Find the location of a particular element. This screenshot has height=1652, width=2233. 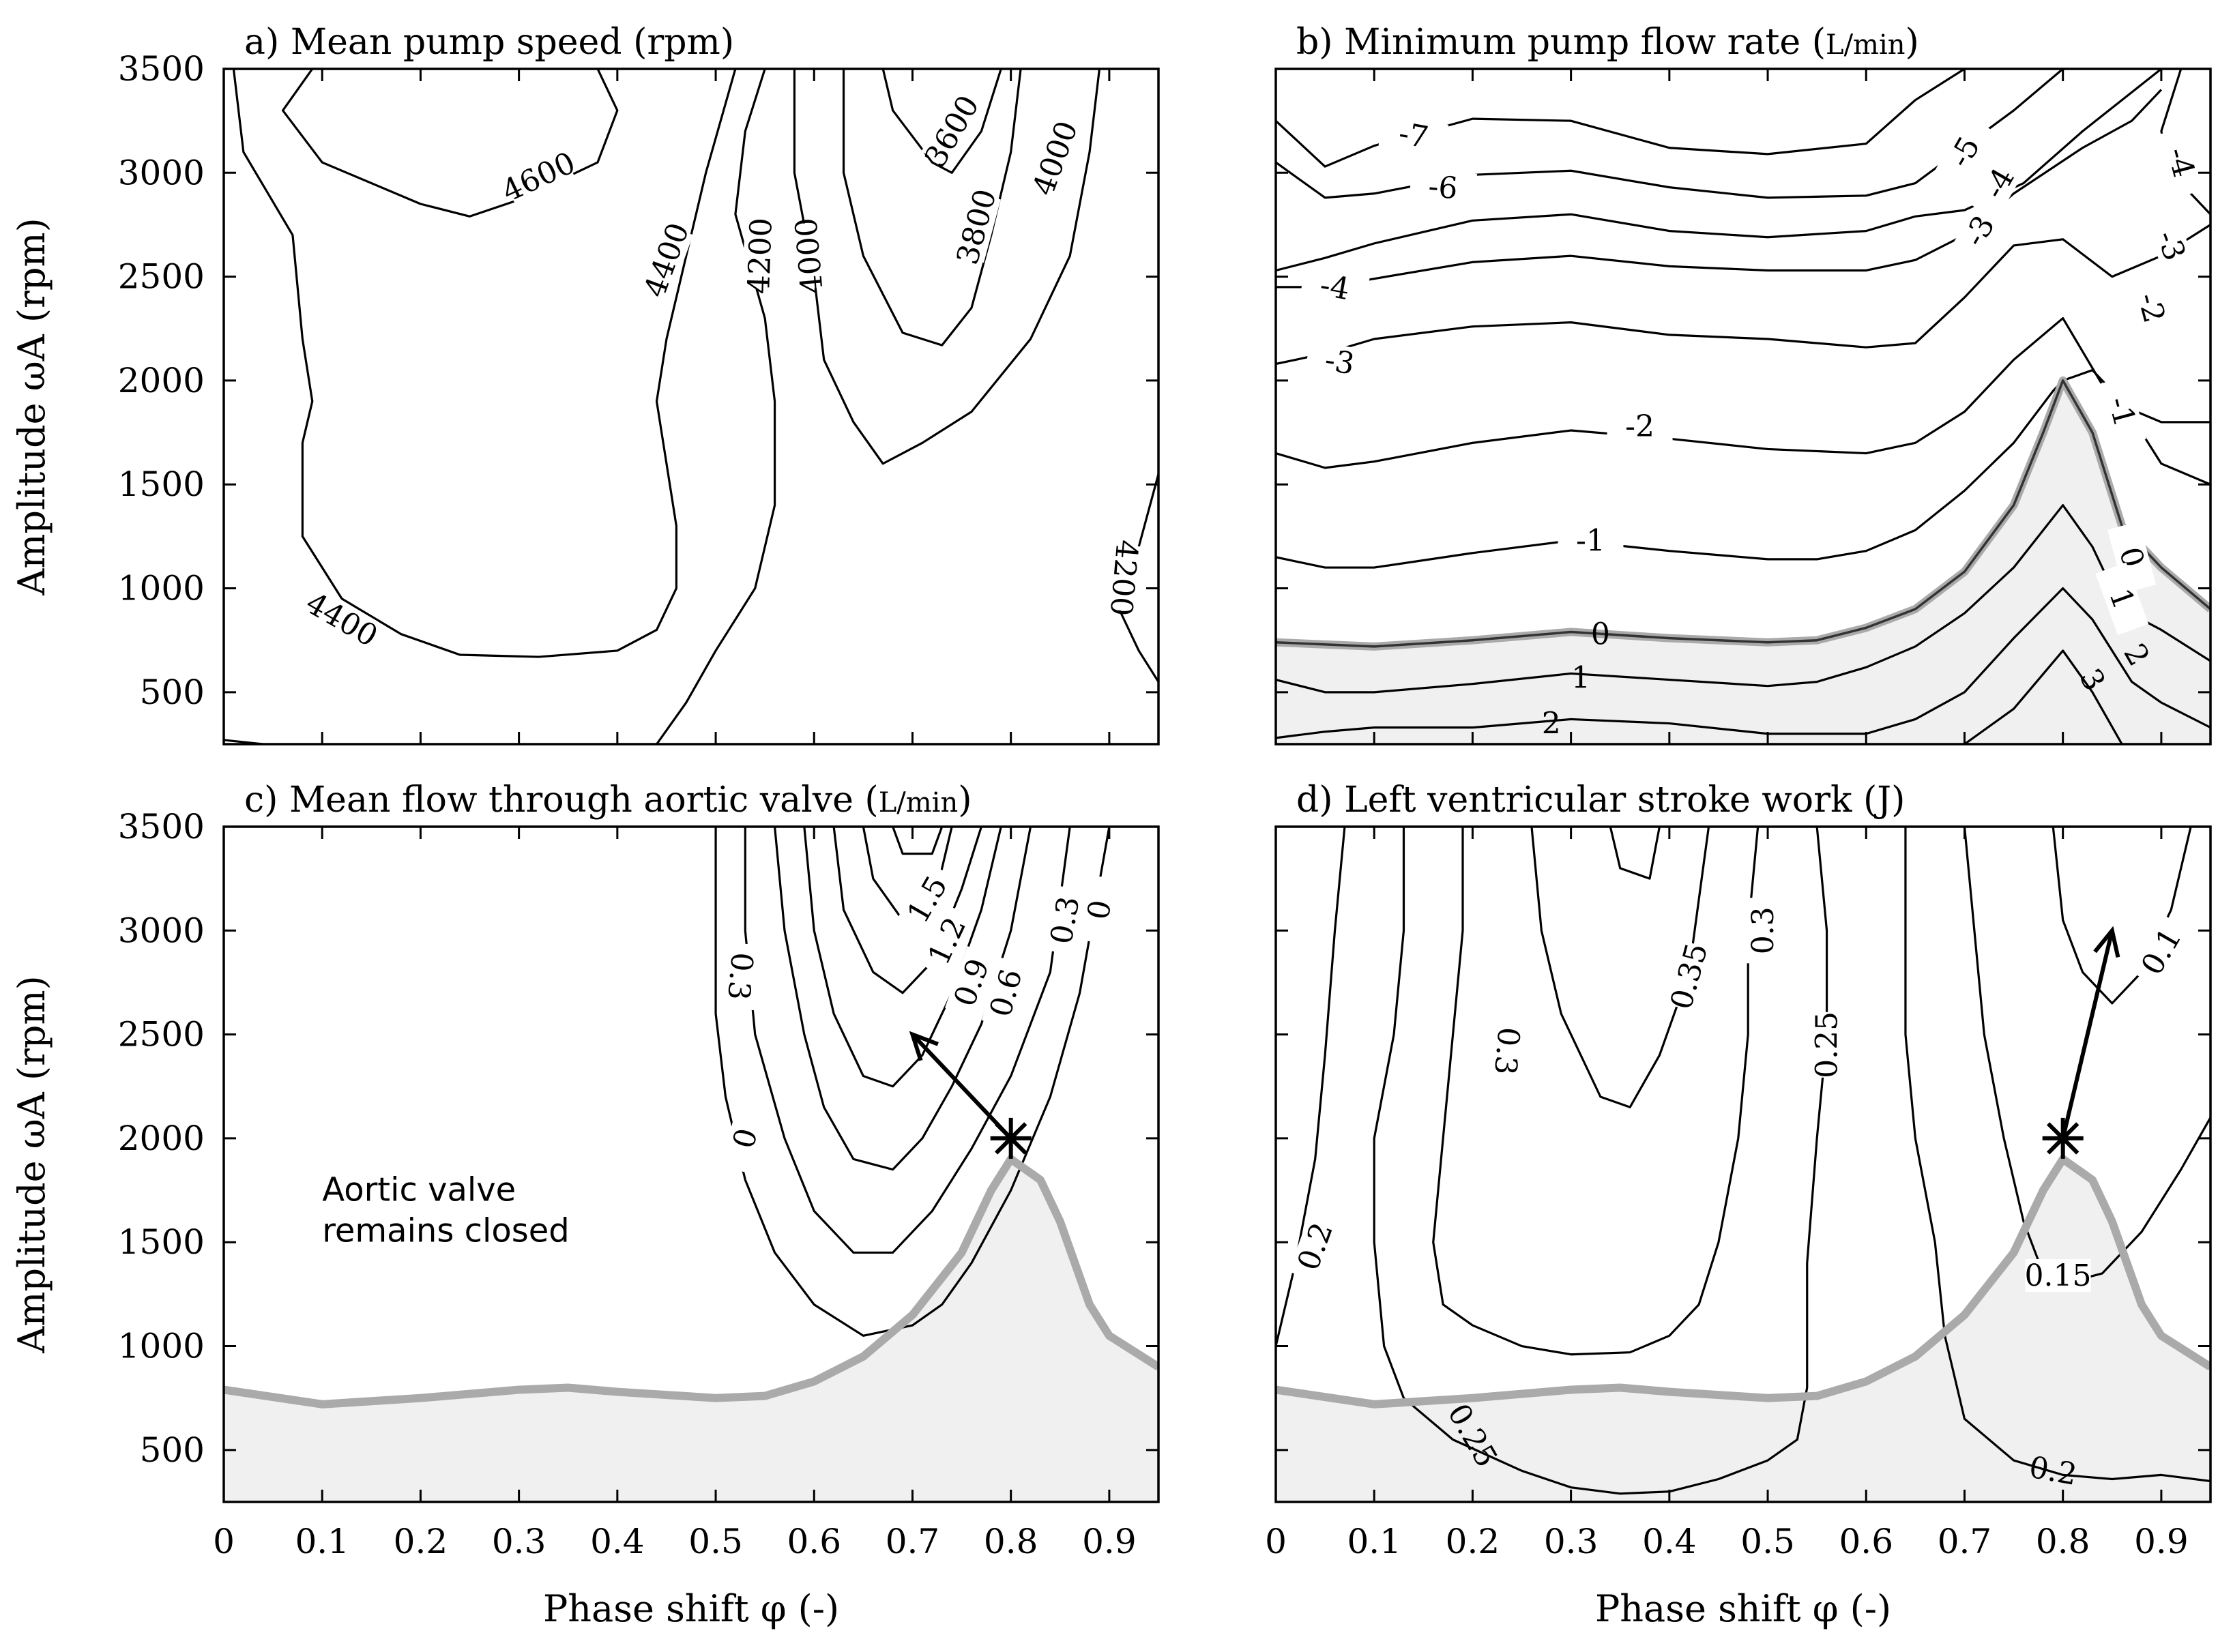

panel-title: b) Minimum pump flow rate (L/min) is located at coordinates (1608, 43).